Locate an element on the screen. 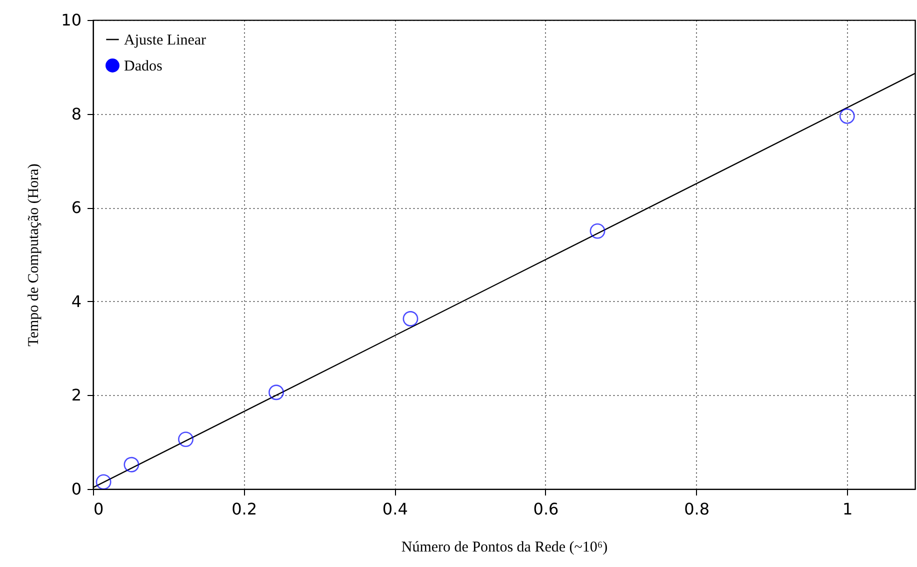 The height and width of the screenshot is (567, 917). y-tick-label: 0 is located at coordinates (76, 489).